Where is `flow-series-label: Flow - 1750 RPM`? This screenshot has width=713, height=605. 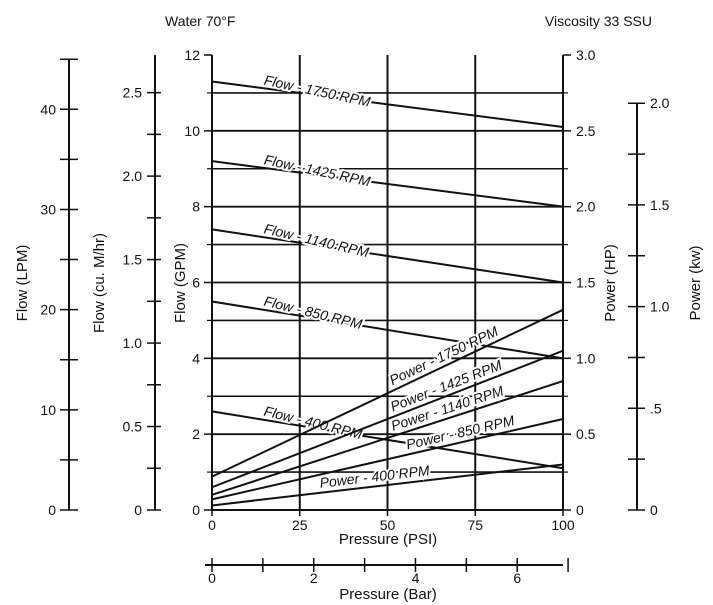
flow-series-label: Flow - 1750 RPM is located at coordinates (317, 91).